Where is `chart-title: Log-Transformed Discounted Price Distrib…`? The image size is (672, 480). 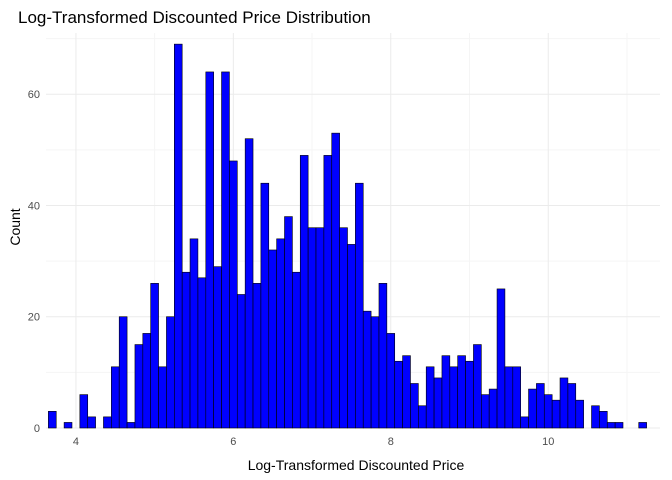
chart-title: Log-Transformed Discounted Price Distrib… is located at coordinates (194, 17).